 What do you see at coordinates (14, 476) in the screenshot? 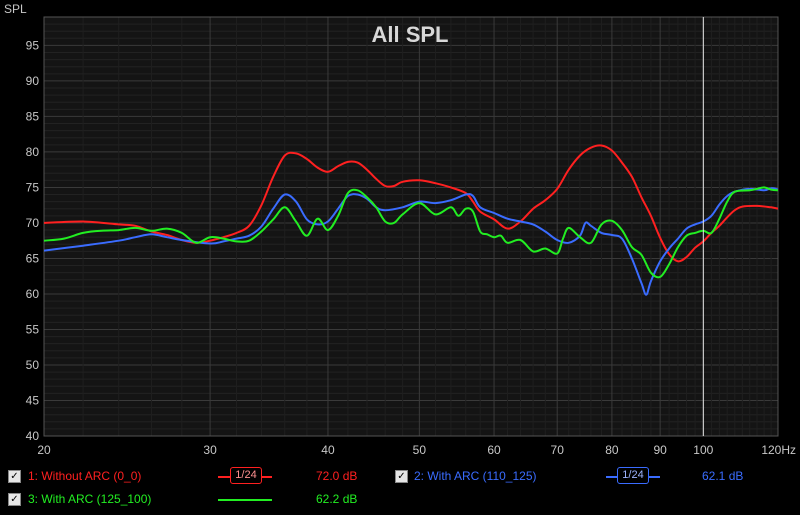
I see `series-1-checkbox: ✓` at bounding box center [14, 476].